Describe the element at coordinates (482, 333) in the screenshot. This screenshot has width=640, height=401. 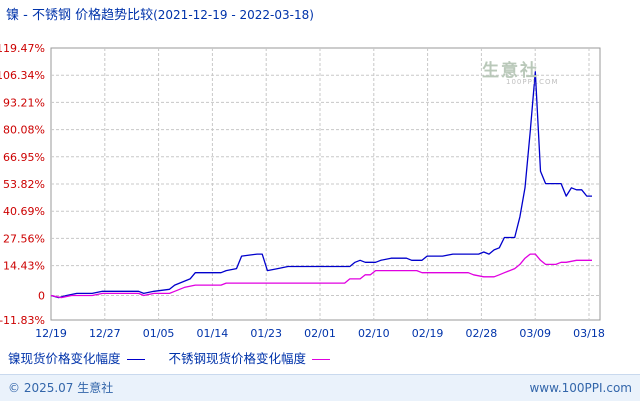
I see `x-tick-label: 02/28` at that location.